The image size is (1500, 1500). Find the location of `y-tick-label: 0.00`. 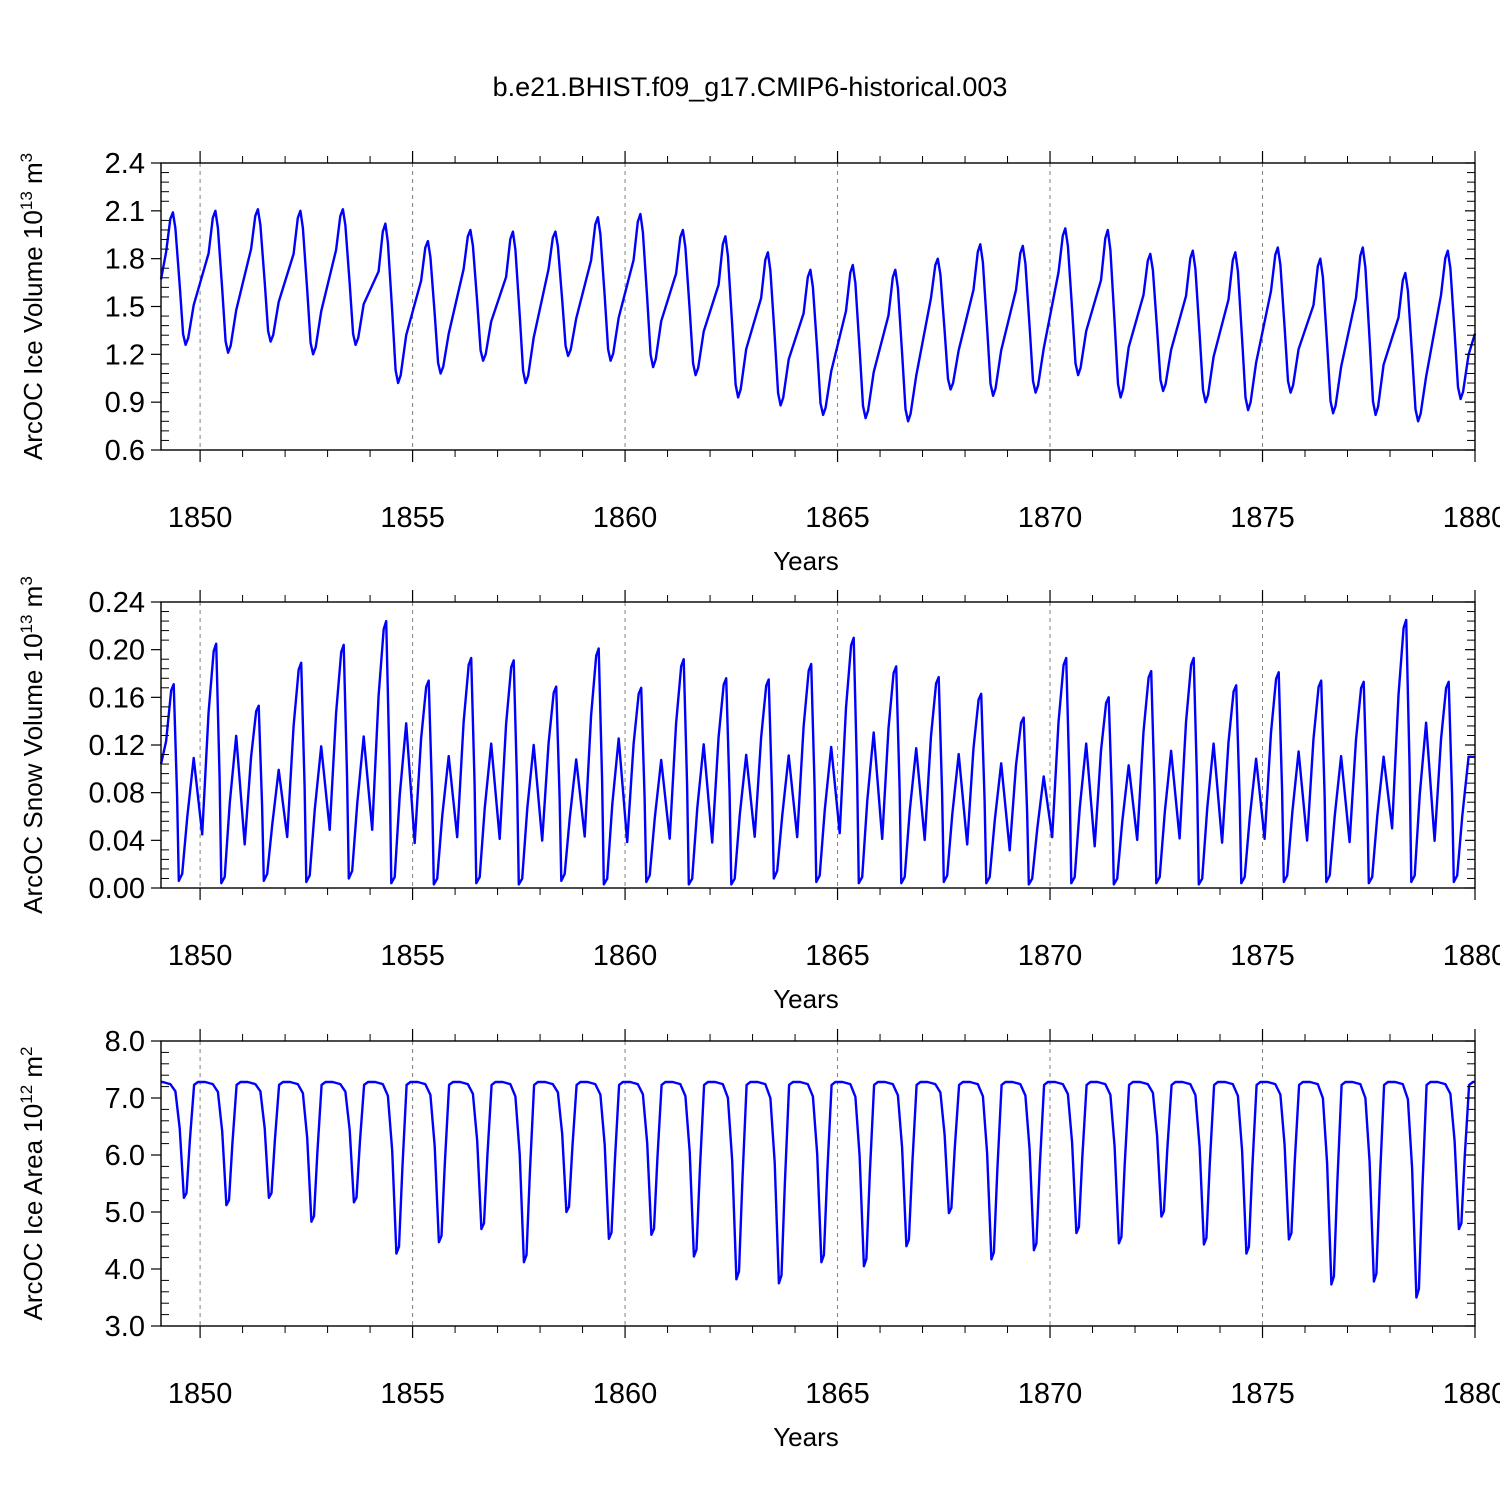

y-tick-label: 0.00 is located at coordinates (117, 889).